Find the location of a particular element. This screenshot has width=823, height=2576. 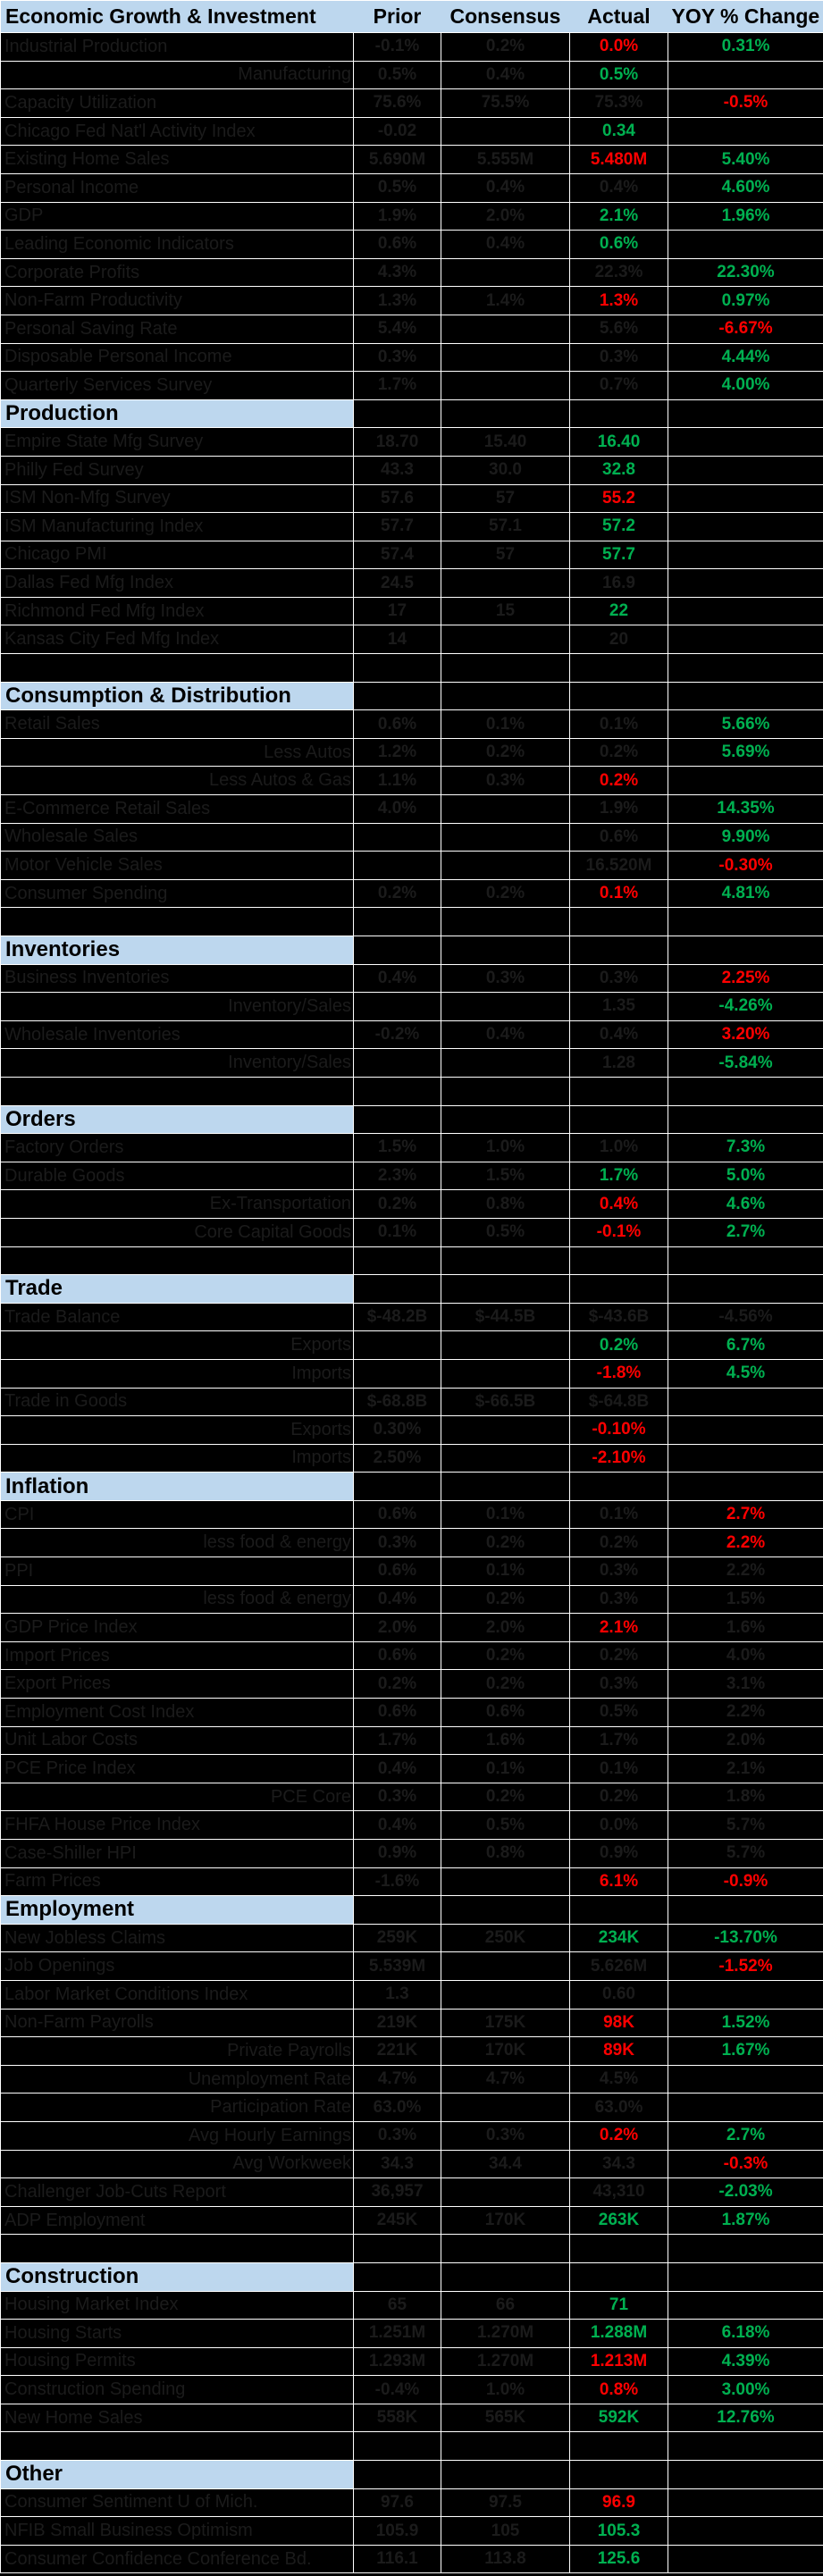

cell-label: Philly Fed Survey is located at coordinates (177, 470).